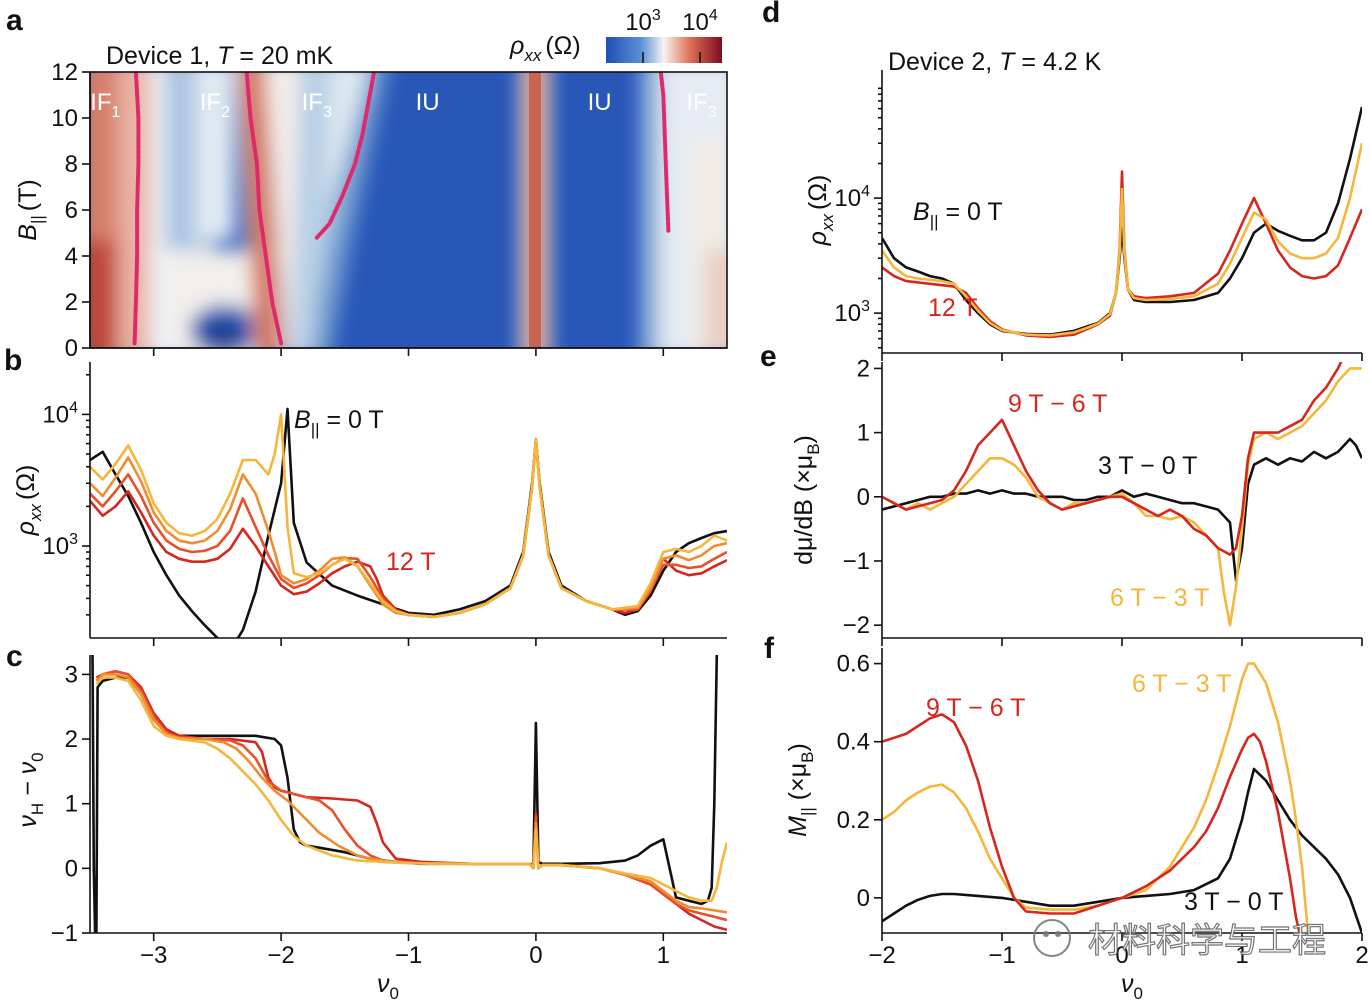 The image size is (1370, 1002). I want to click on region-label-0: IF1, so click(105, 105).